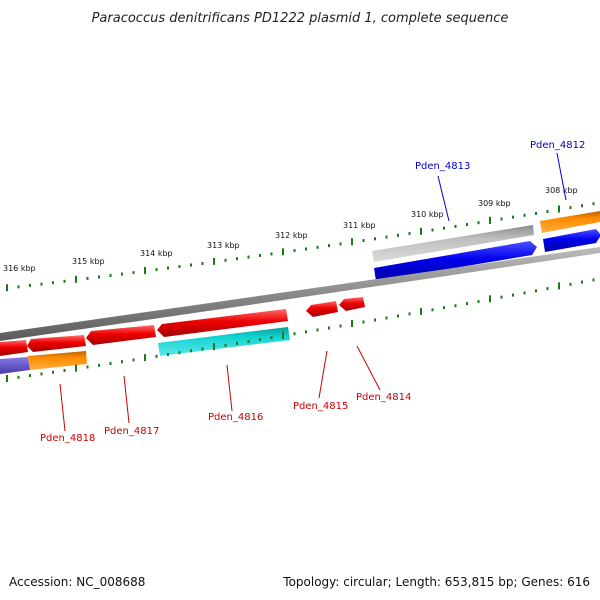  I want to click on feature-pden-4813-gray, so click(453, 243).